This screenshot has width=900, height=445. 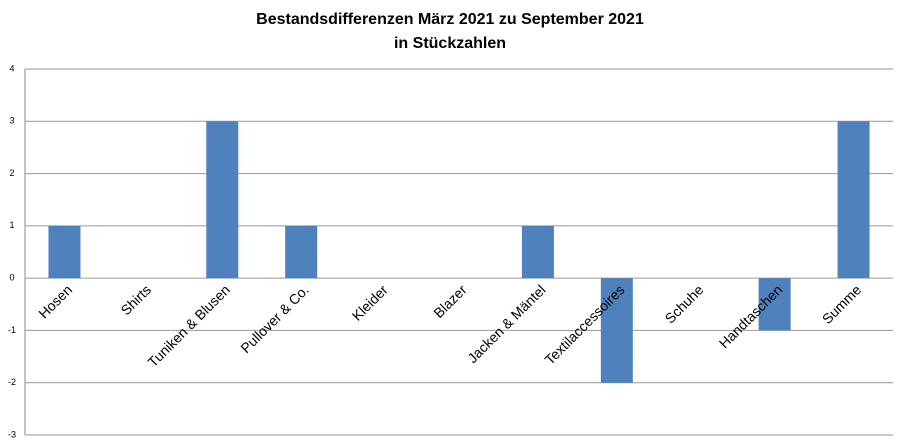 What do you see at coordinates (135, 300) in the screenshot?
I see `x-tick-label: Shirts` at bounding box center [135, 300].